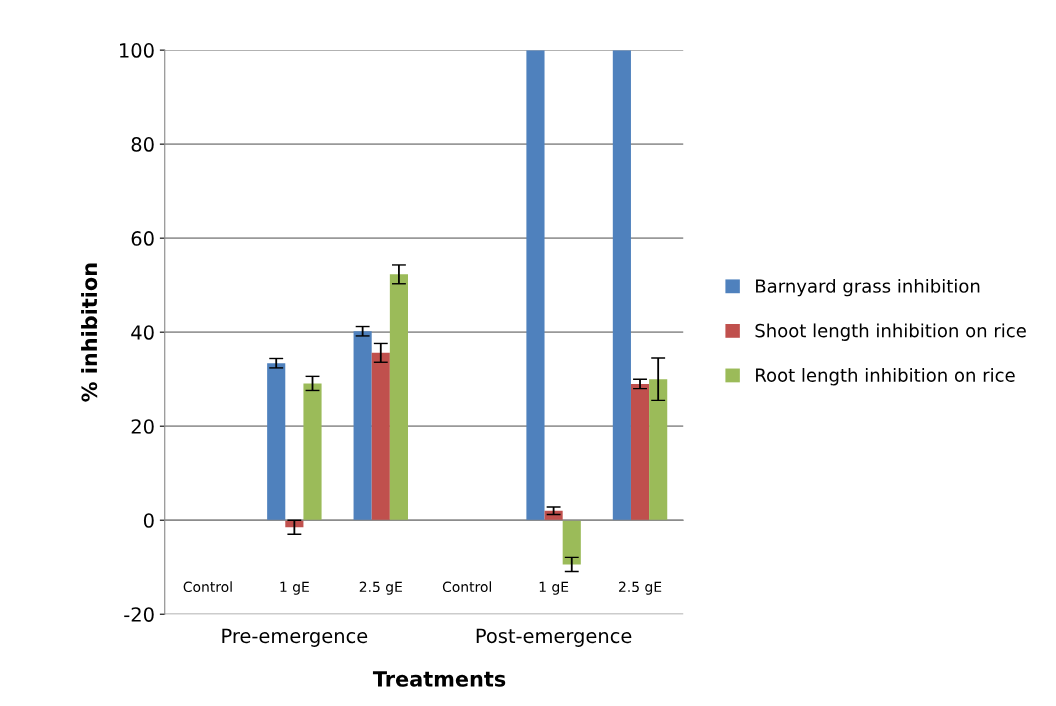 This screenshot has height=706, width=1056. I want to click on text: Post-emergence, so click(554, 637).